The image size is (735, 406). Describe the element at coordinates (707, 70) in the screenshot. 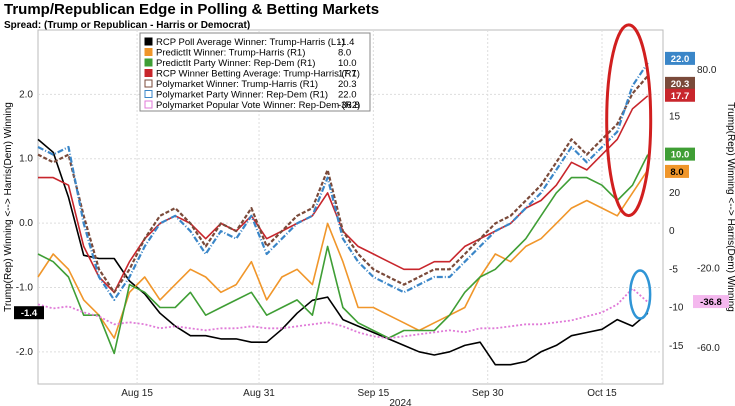

I see `r2-tick-label: 80.0` at that location.